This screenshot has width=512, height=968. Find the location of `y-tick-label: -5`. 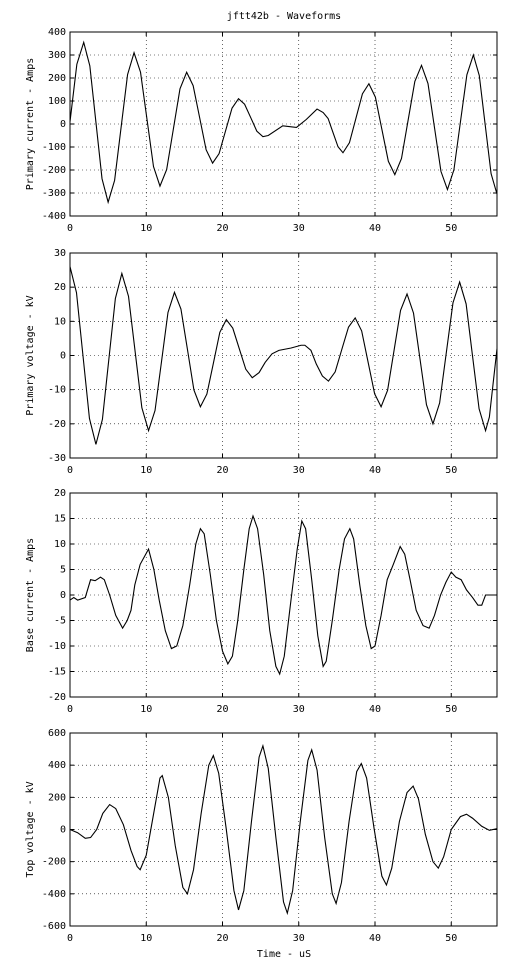

y-tick-label: -5 is located at coordinates (60, 621).